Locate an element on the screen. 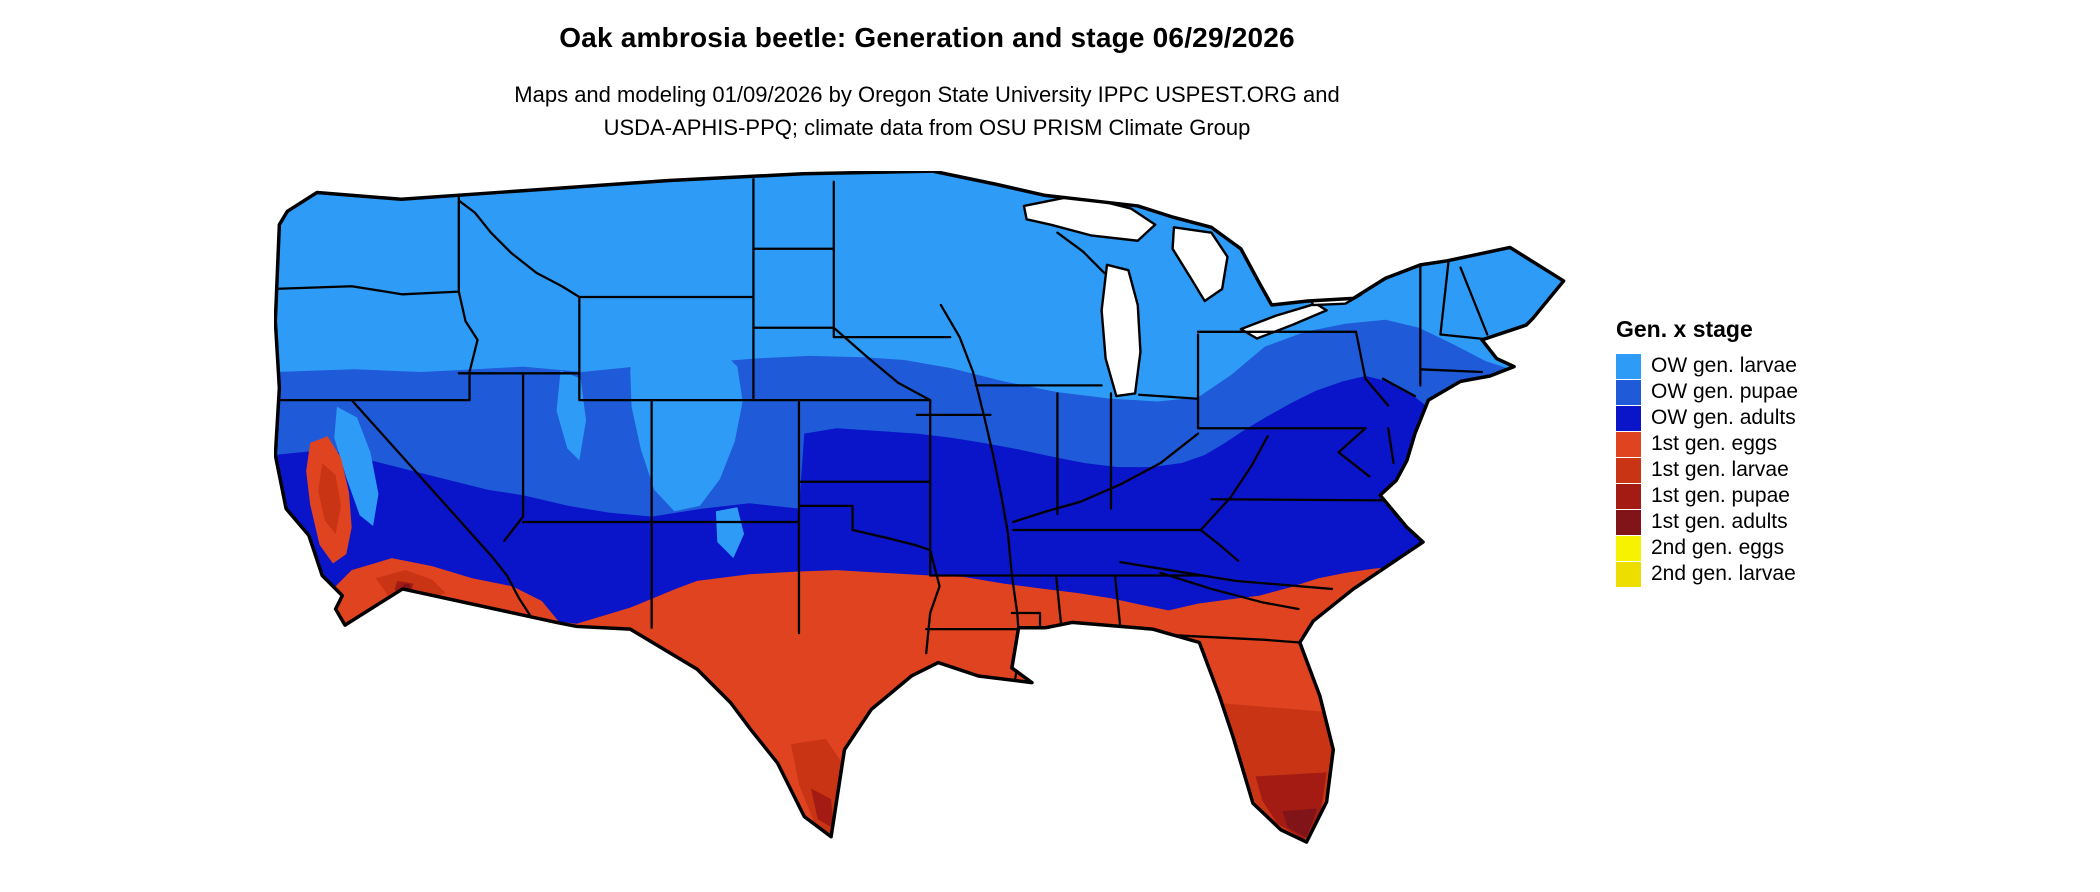  legend-item: 1st gen. adults is located at coordinates (1707, 522).